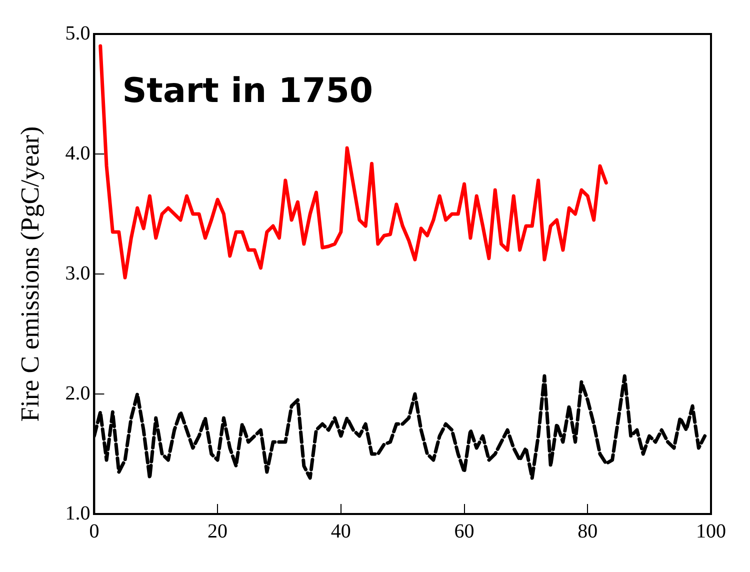 The image size is (750, 572). What do you see at coordinates (340, 531) in the screenshot?
I see `x-tick-label: 40` at bounding box center [340, 531].